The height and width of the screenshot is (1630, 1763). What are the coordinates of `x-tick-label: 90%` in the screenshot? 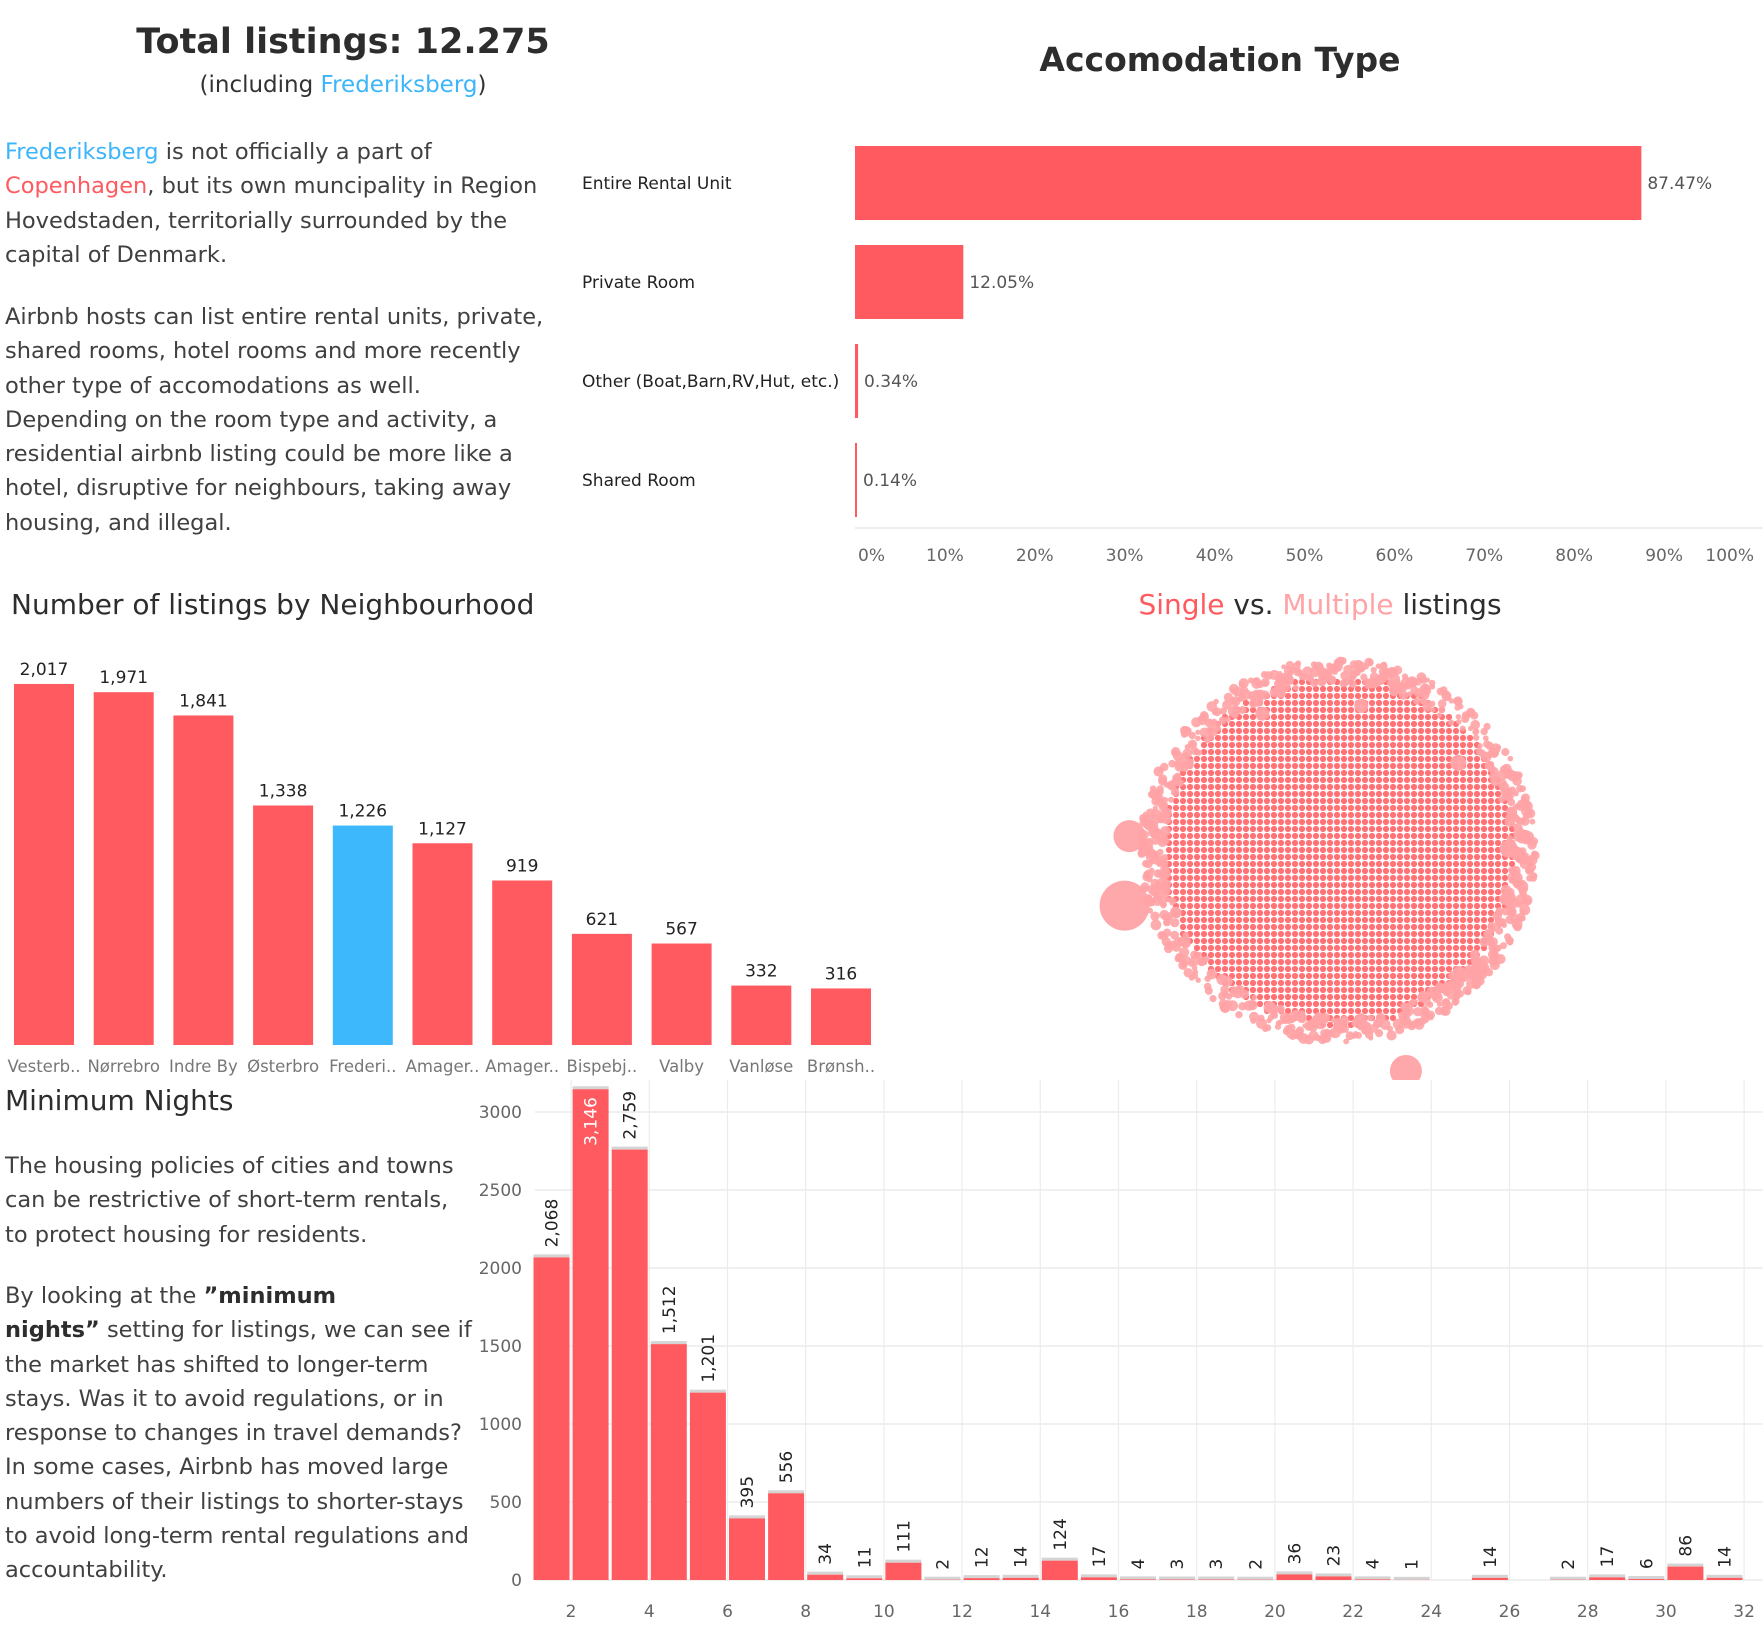 It's located at (1664, 556).